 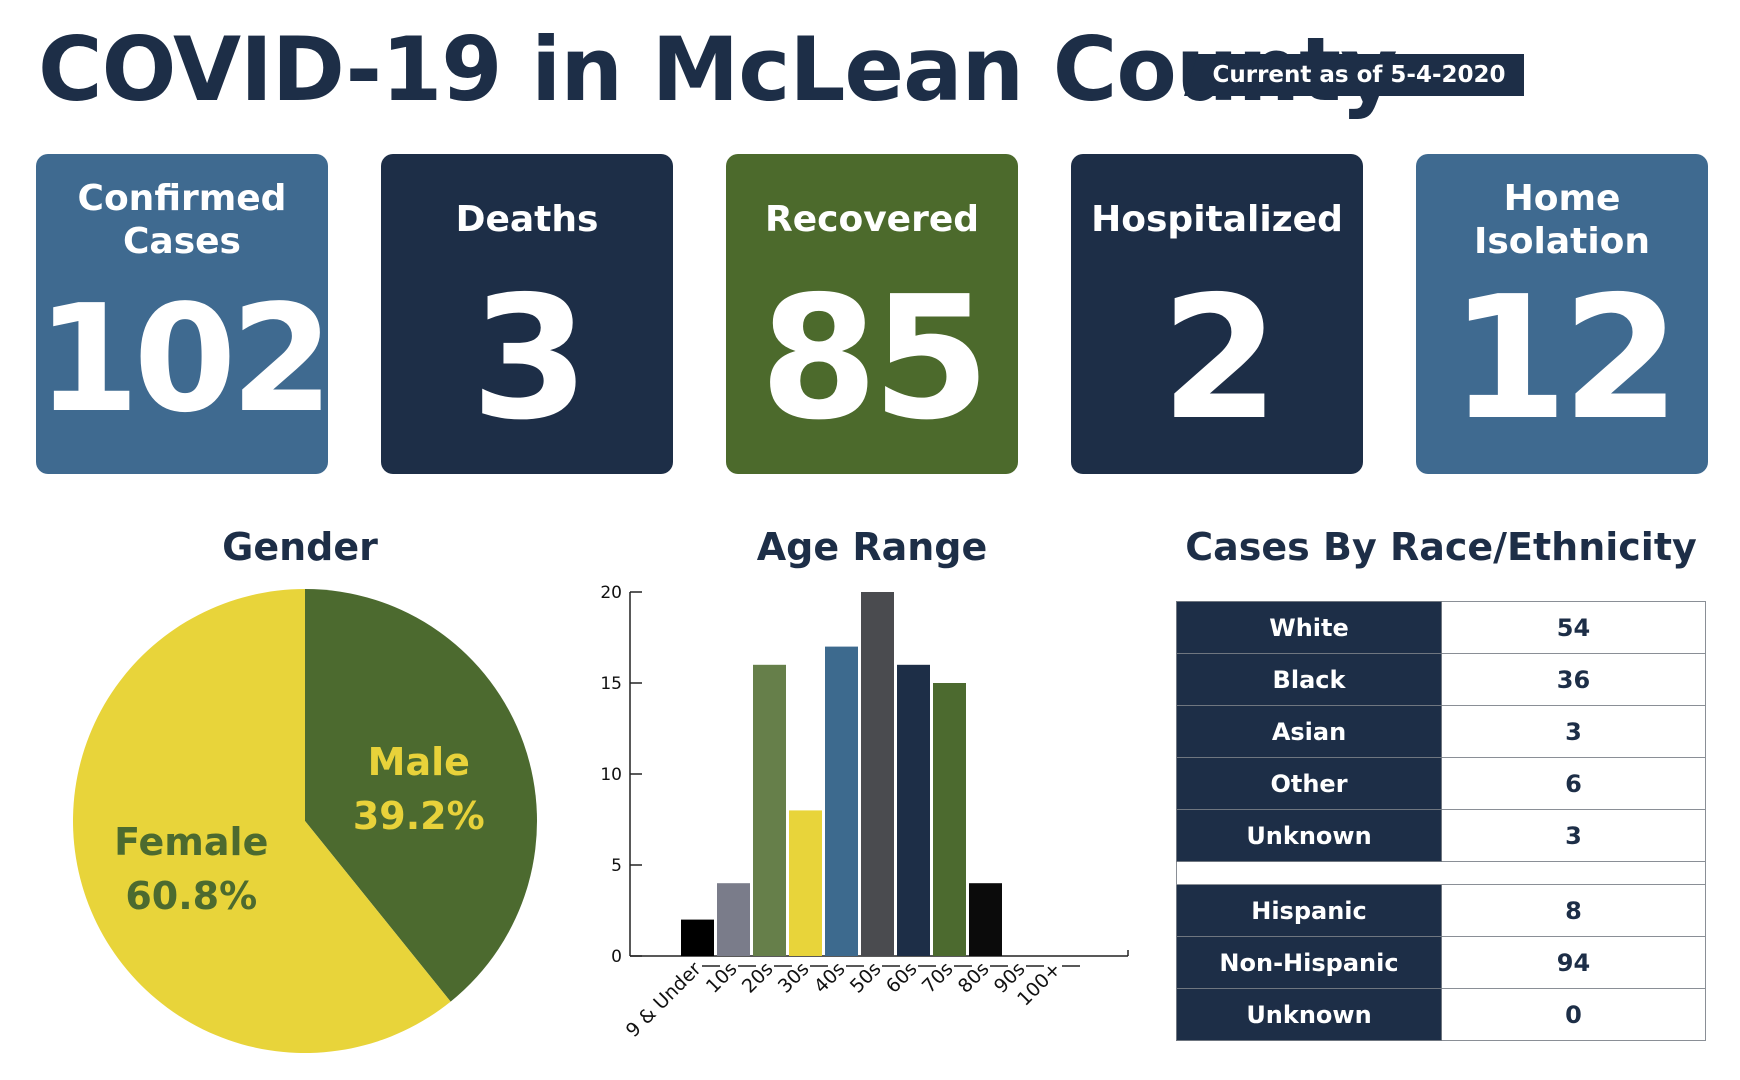 What do you see at coordinates (866, 978) in the screenshot?
I see `x-tick-label: 50s` at bounding box center [866, 978].